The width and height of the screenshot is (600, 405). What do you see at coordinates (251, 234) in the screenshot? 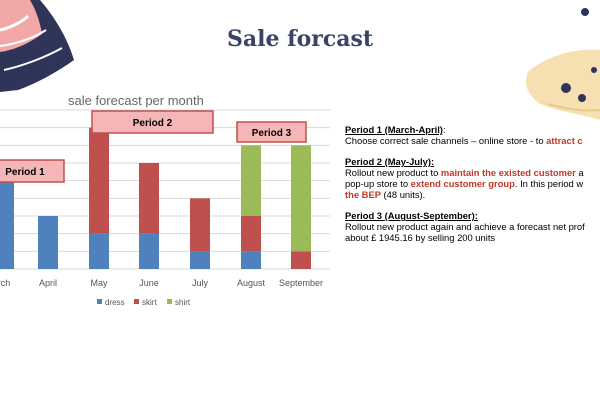
I see `bar-skirt-august` at bounding box center [251, 234].